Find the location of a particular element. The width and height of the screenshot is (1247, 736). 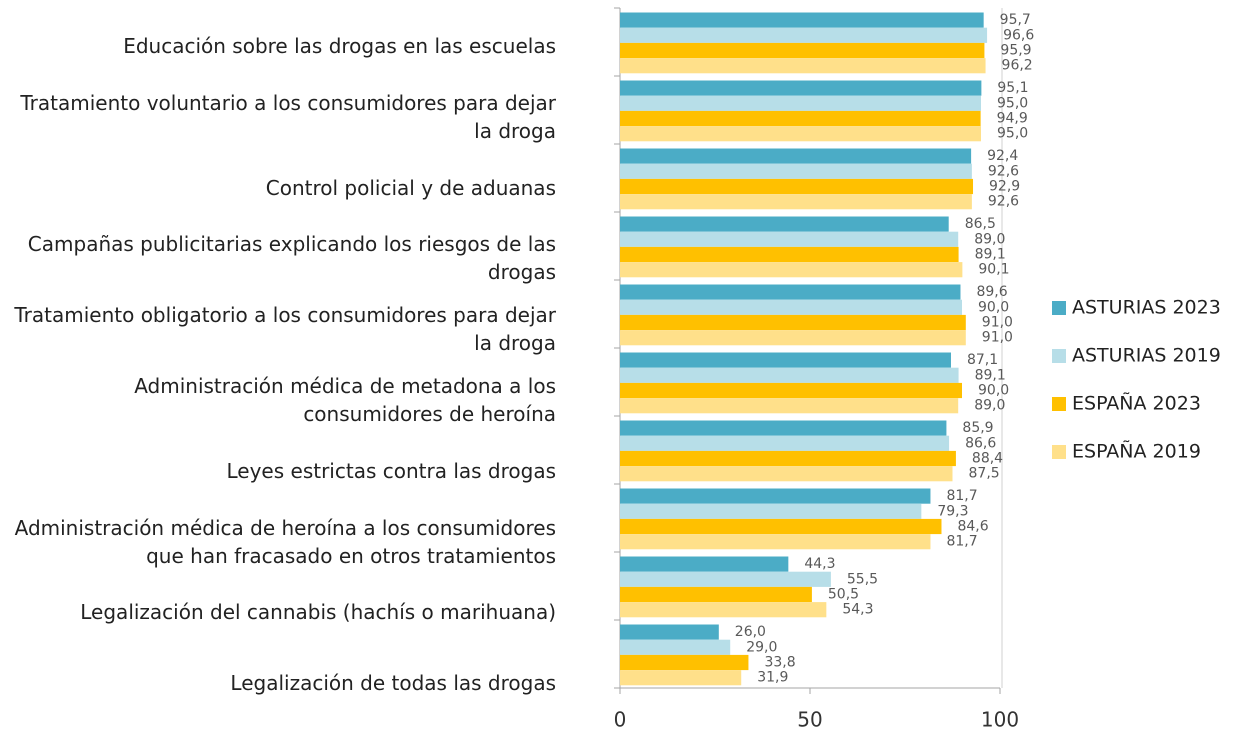

value-label: 84,6 is located at coordinates (972, 527).